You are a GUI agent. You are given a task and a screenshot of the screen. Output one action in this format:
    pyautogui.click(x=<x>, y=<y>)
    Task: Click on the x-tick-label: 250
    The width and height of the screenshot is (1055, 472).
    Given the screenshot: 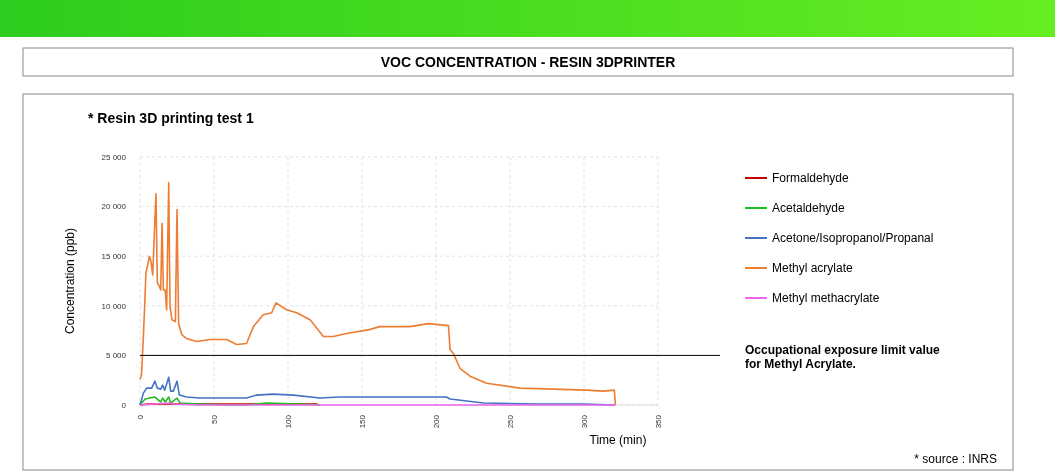 What is the action you would take?
    pyautogui.click(x=510, y=421)
    